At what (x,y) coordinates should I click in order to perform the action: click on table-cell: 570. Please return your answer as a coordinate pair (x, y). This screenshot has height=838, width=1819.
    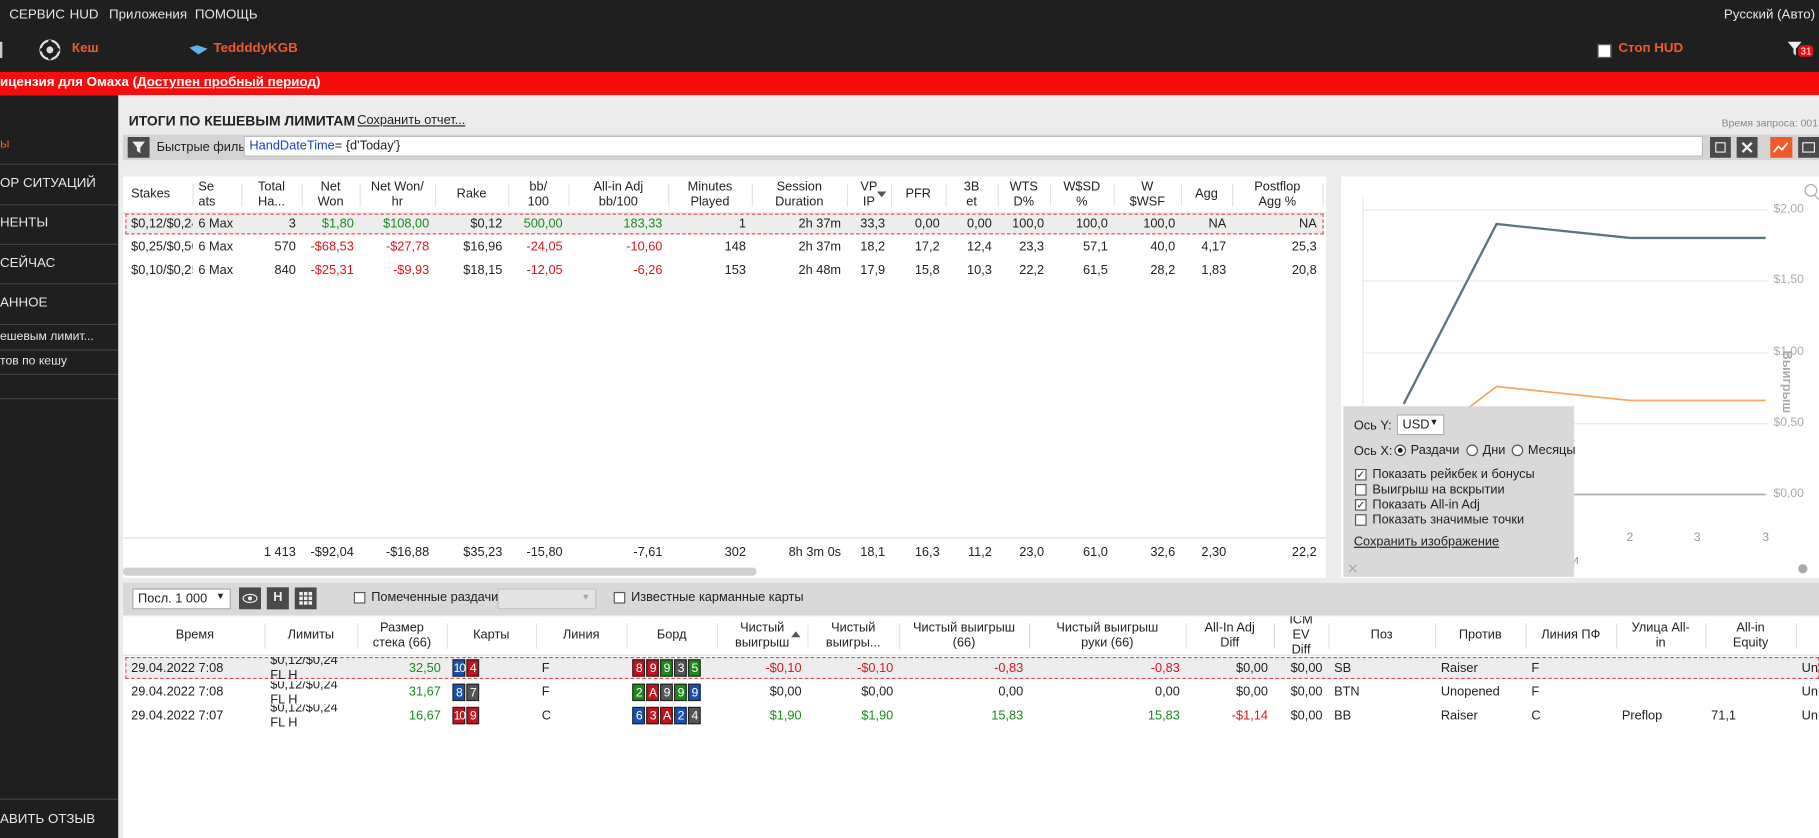
    Looking at the image, I should click on (285, 247).